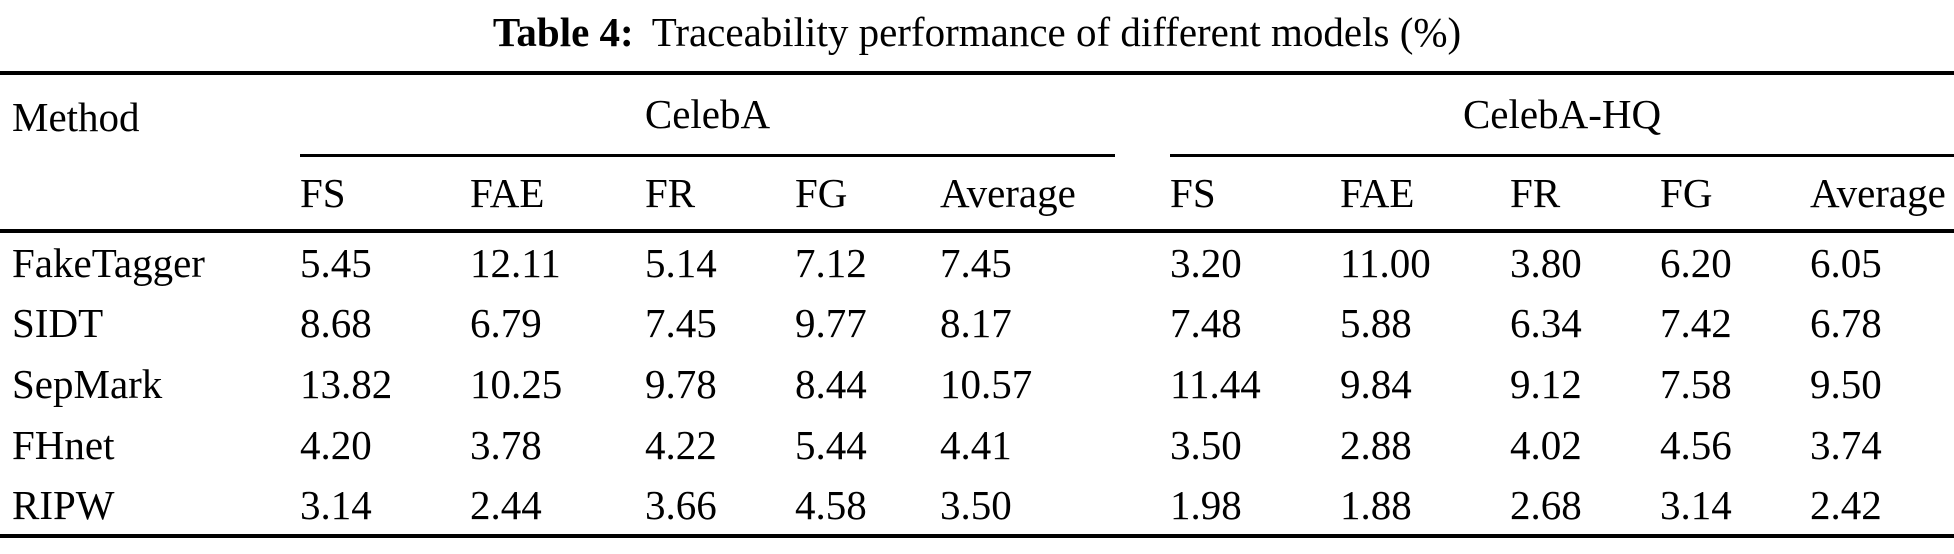 This screenshot has width=1954, height=554. I want to click on value-cell: 5.45, so click(385, 260).